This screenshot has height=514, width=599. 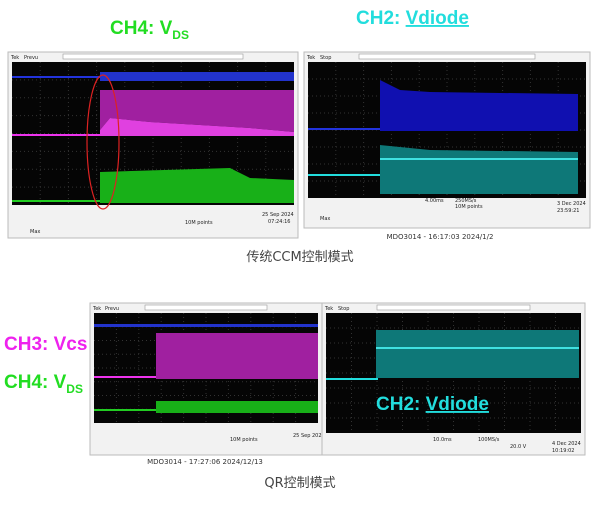 What do you see at coordinates (440, 237) in the screenshot?
I see `scope-caption: MDO3014 - 16:17:03 2024/1/2` at bounding box center [440, 237].